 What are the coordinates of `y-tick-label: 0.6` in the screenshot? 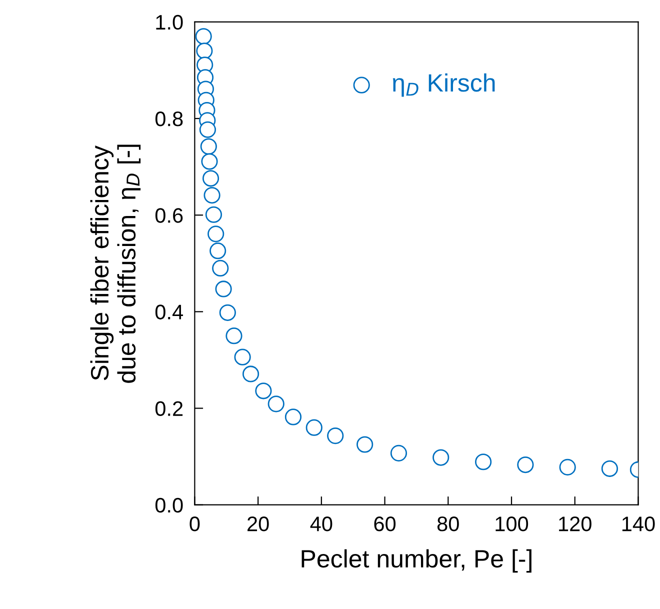 It's located at (169, 215).